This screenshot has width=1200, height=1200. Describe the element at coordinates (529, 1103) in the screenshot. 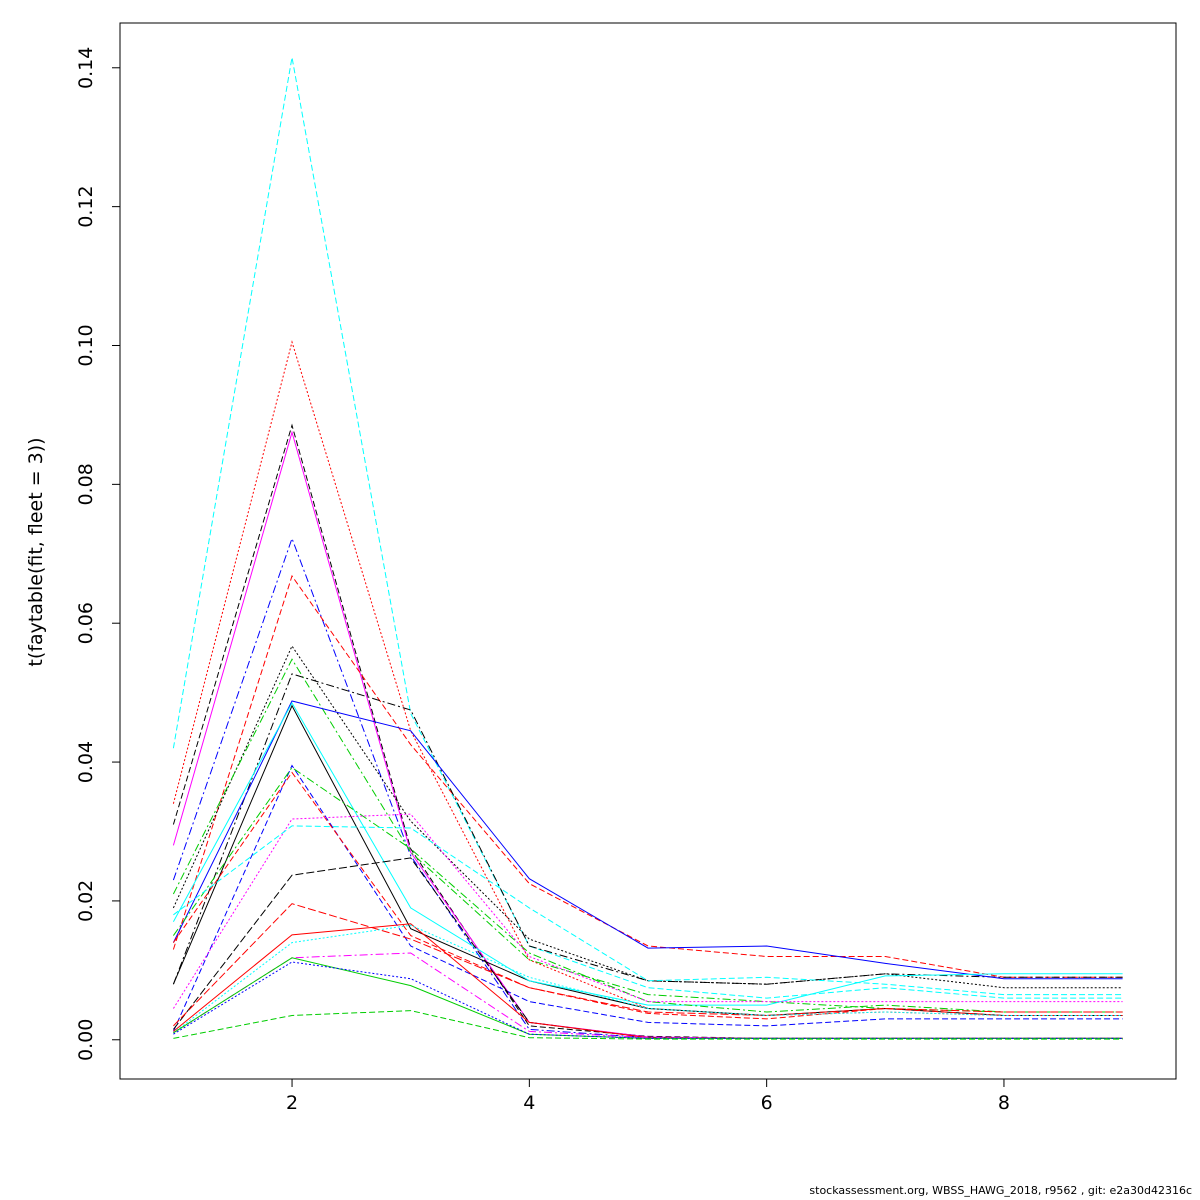

I see `x-tick-label: 4` at that location.